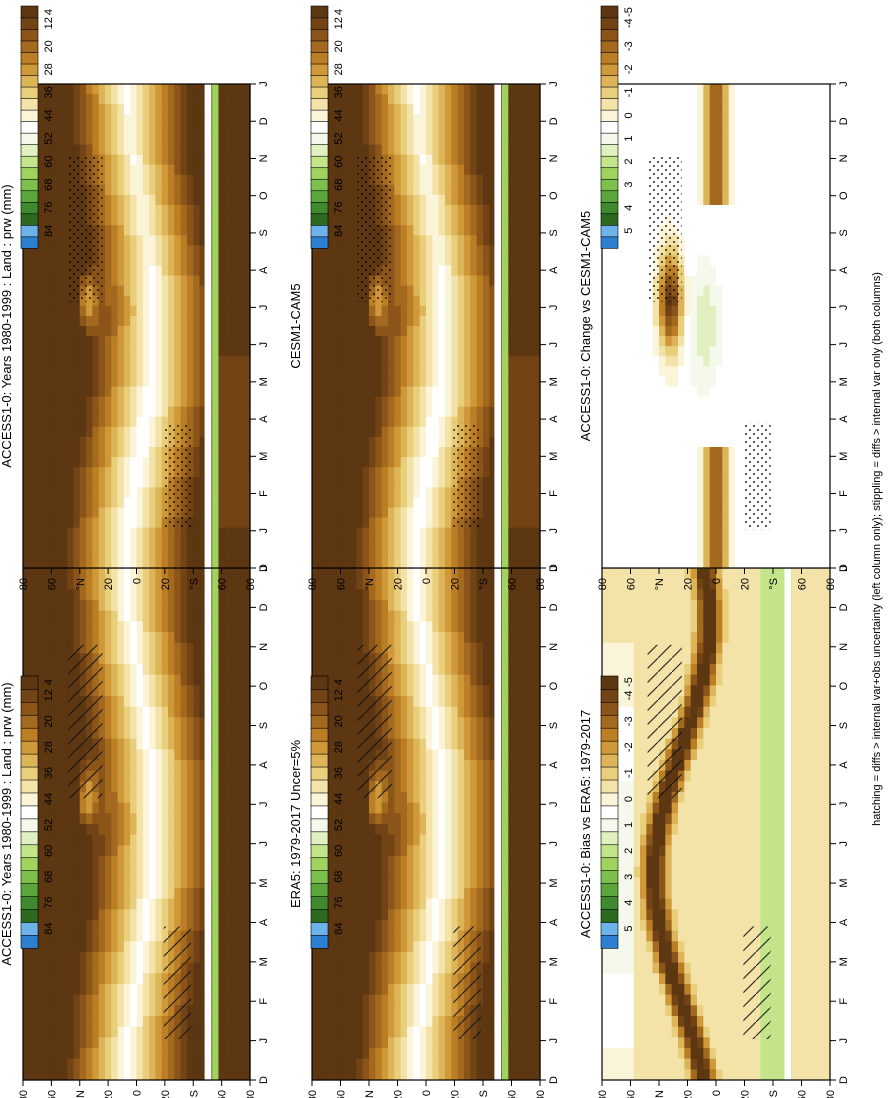 The height and width of the screenshot is (1098, 891). Describe the element at coordinates (264, 922) in the screenshot. I see `x-tick-label: A` at that location.